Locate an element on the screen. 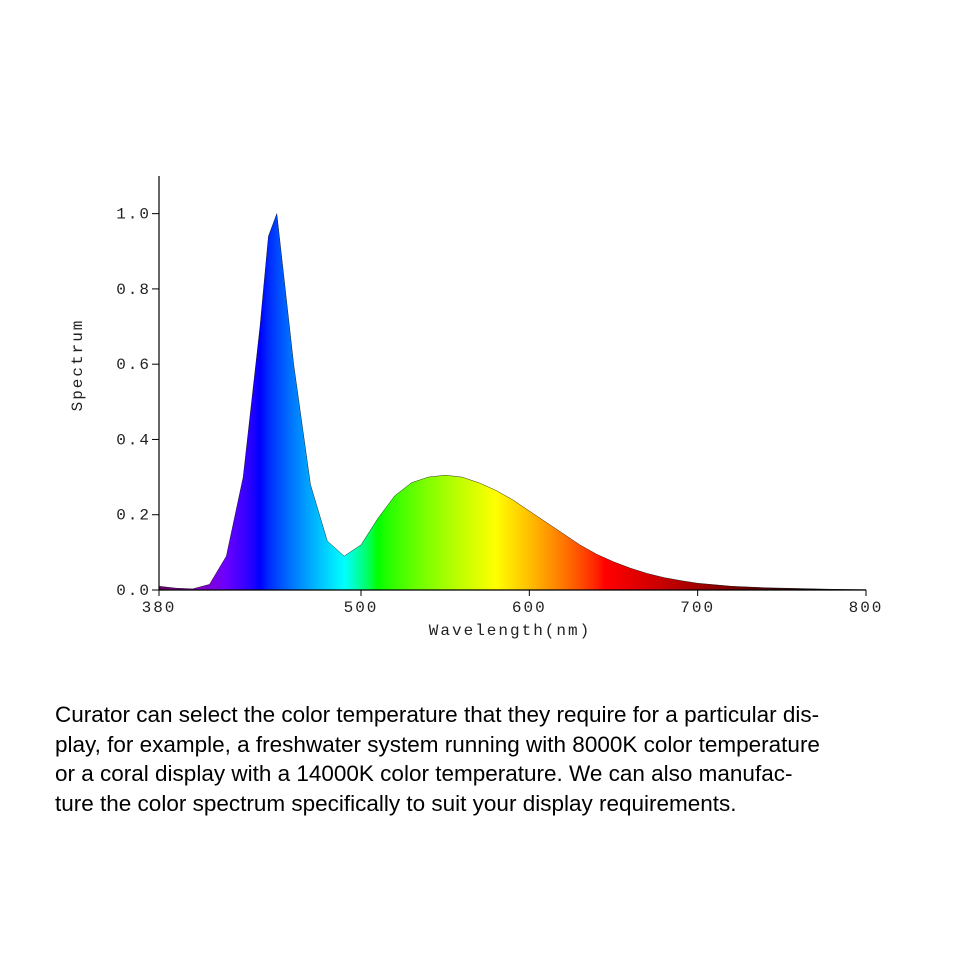  x-tick-label: 600 is located at coordinates (529, 608).